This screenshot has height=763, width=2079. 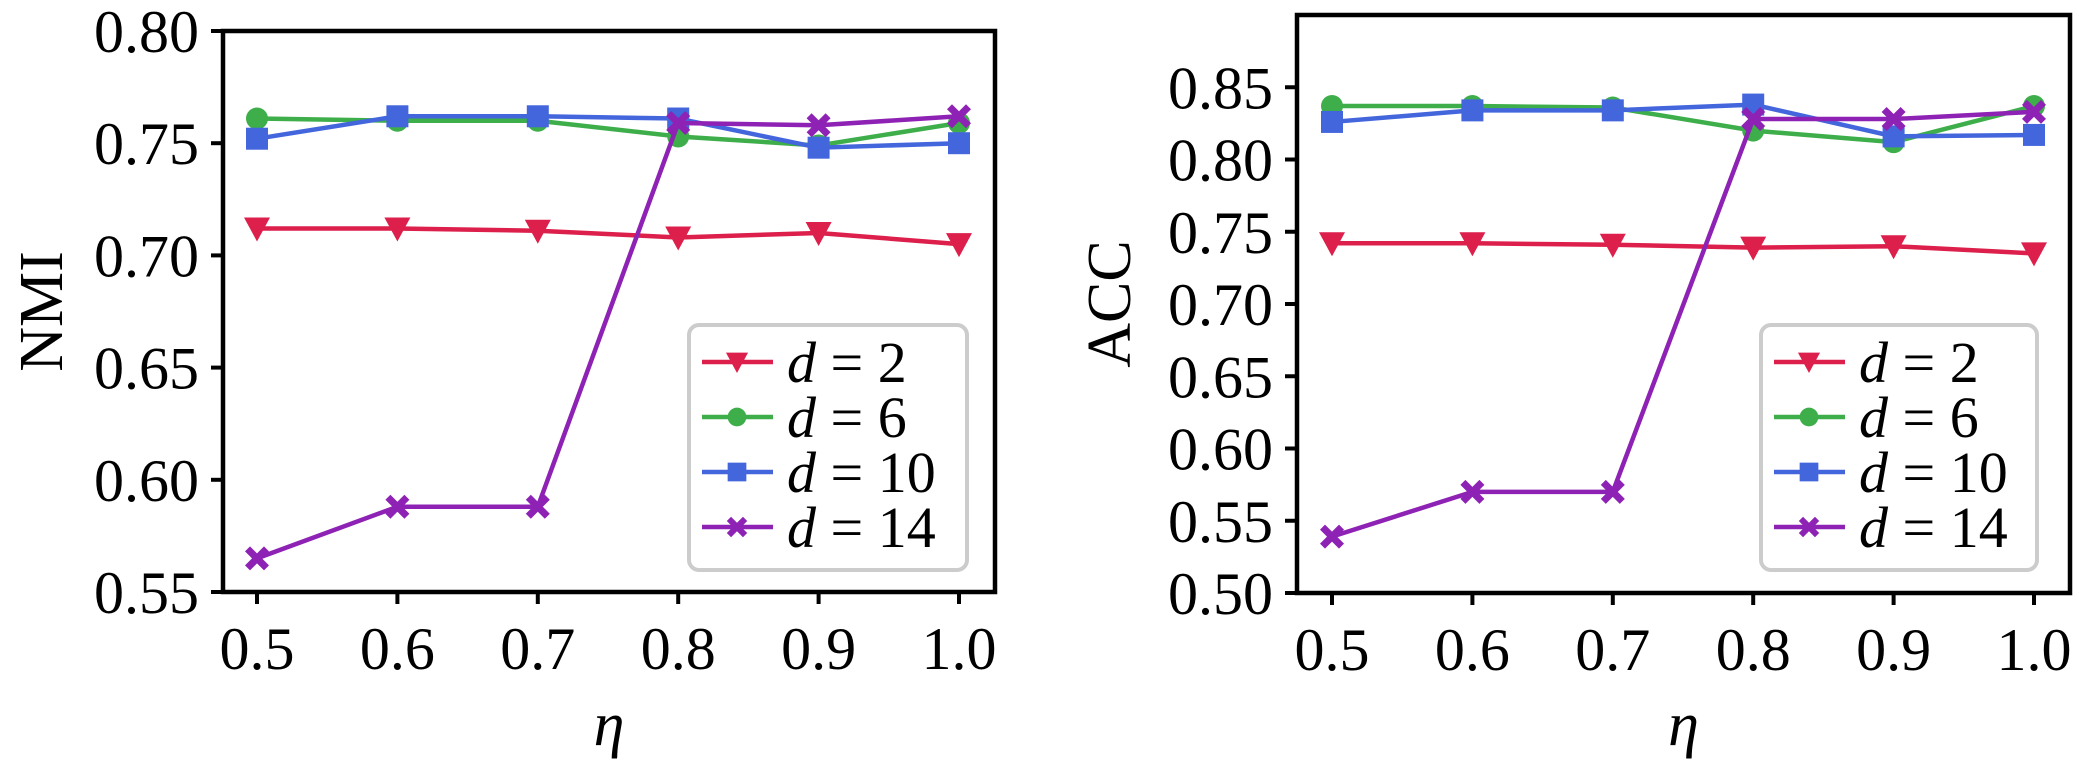 What do you see at coordinates (1933, 417) in the screenshot?
I see `legend-label-value: = 6` at bounding box center [1933, 417].